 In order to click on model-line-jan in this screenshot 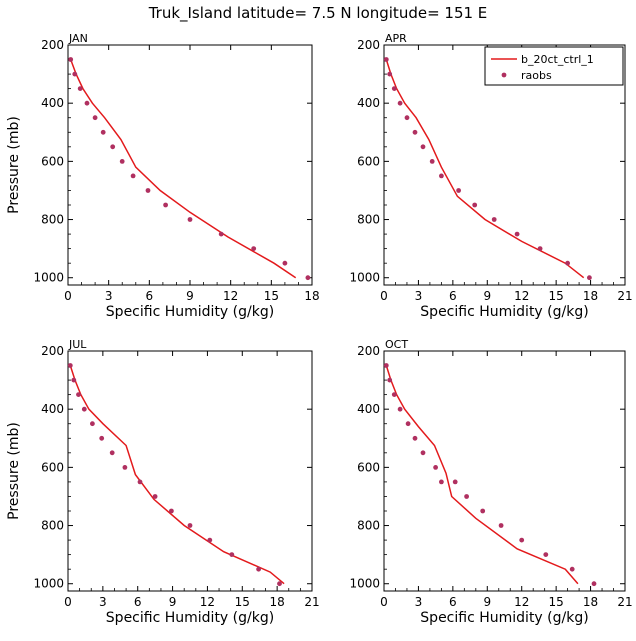, I will do `click(183, 169)`.